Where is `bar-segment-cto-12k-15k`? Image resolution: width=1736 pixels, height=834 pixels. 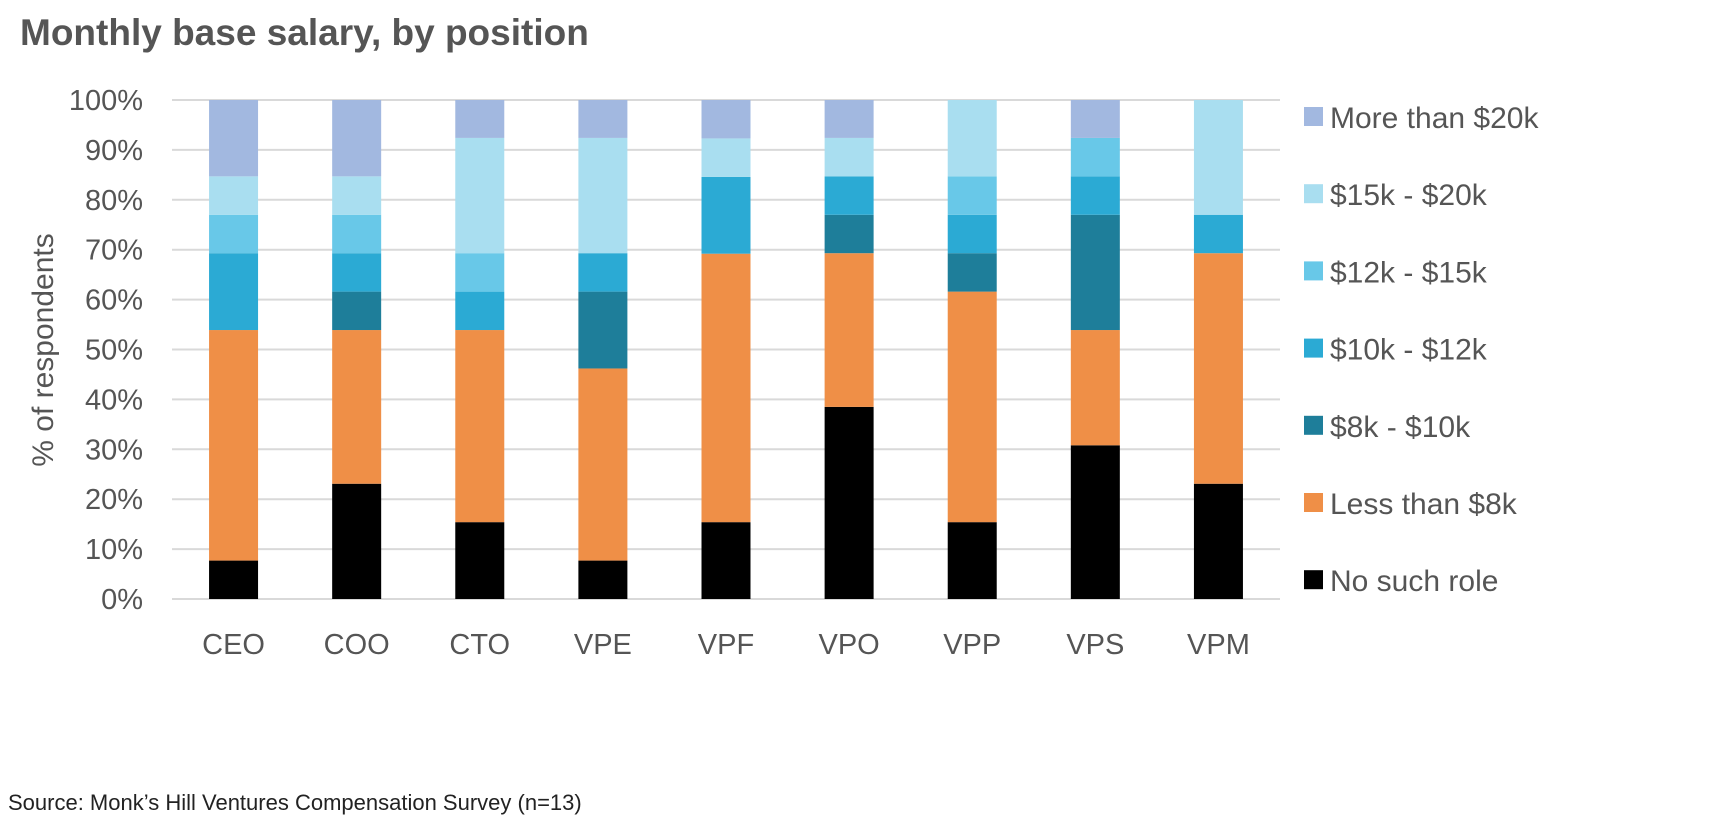 bar-segment-cto-12k-15k is located at coordinates (480, 272).